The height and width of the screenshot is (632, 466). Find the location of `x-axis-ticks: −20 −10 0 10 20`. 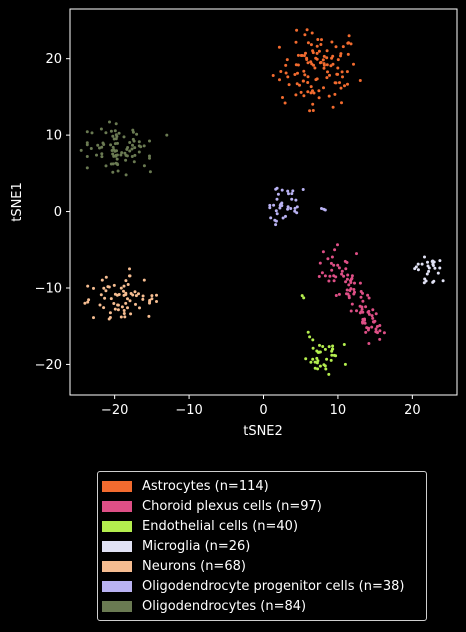

x-axis-ticks: −20 −10 0 10 20 is located at coordinates (261, 406).